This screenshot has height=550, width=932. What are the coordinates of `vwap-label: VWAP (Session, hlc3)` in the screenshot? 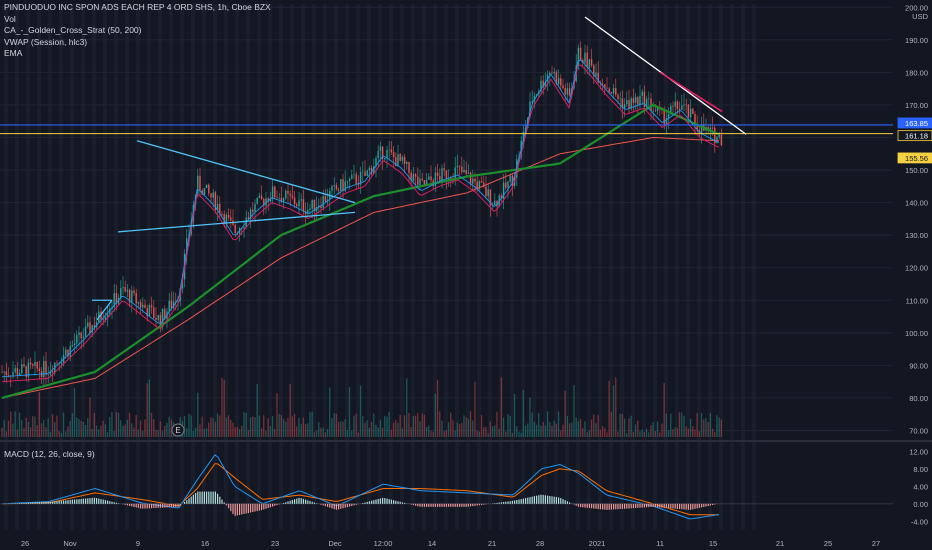 It's located at (46, 41).